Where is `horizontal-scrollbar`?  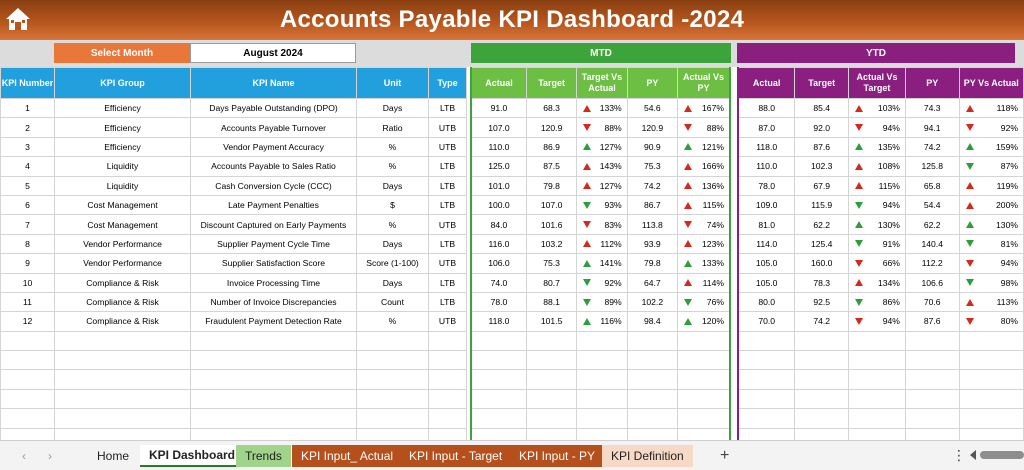
horizontal-scrollbar is located at coordinates (1002, 455).